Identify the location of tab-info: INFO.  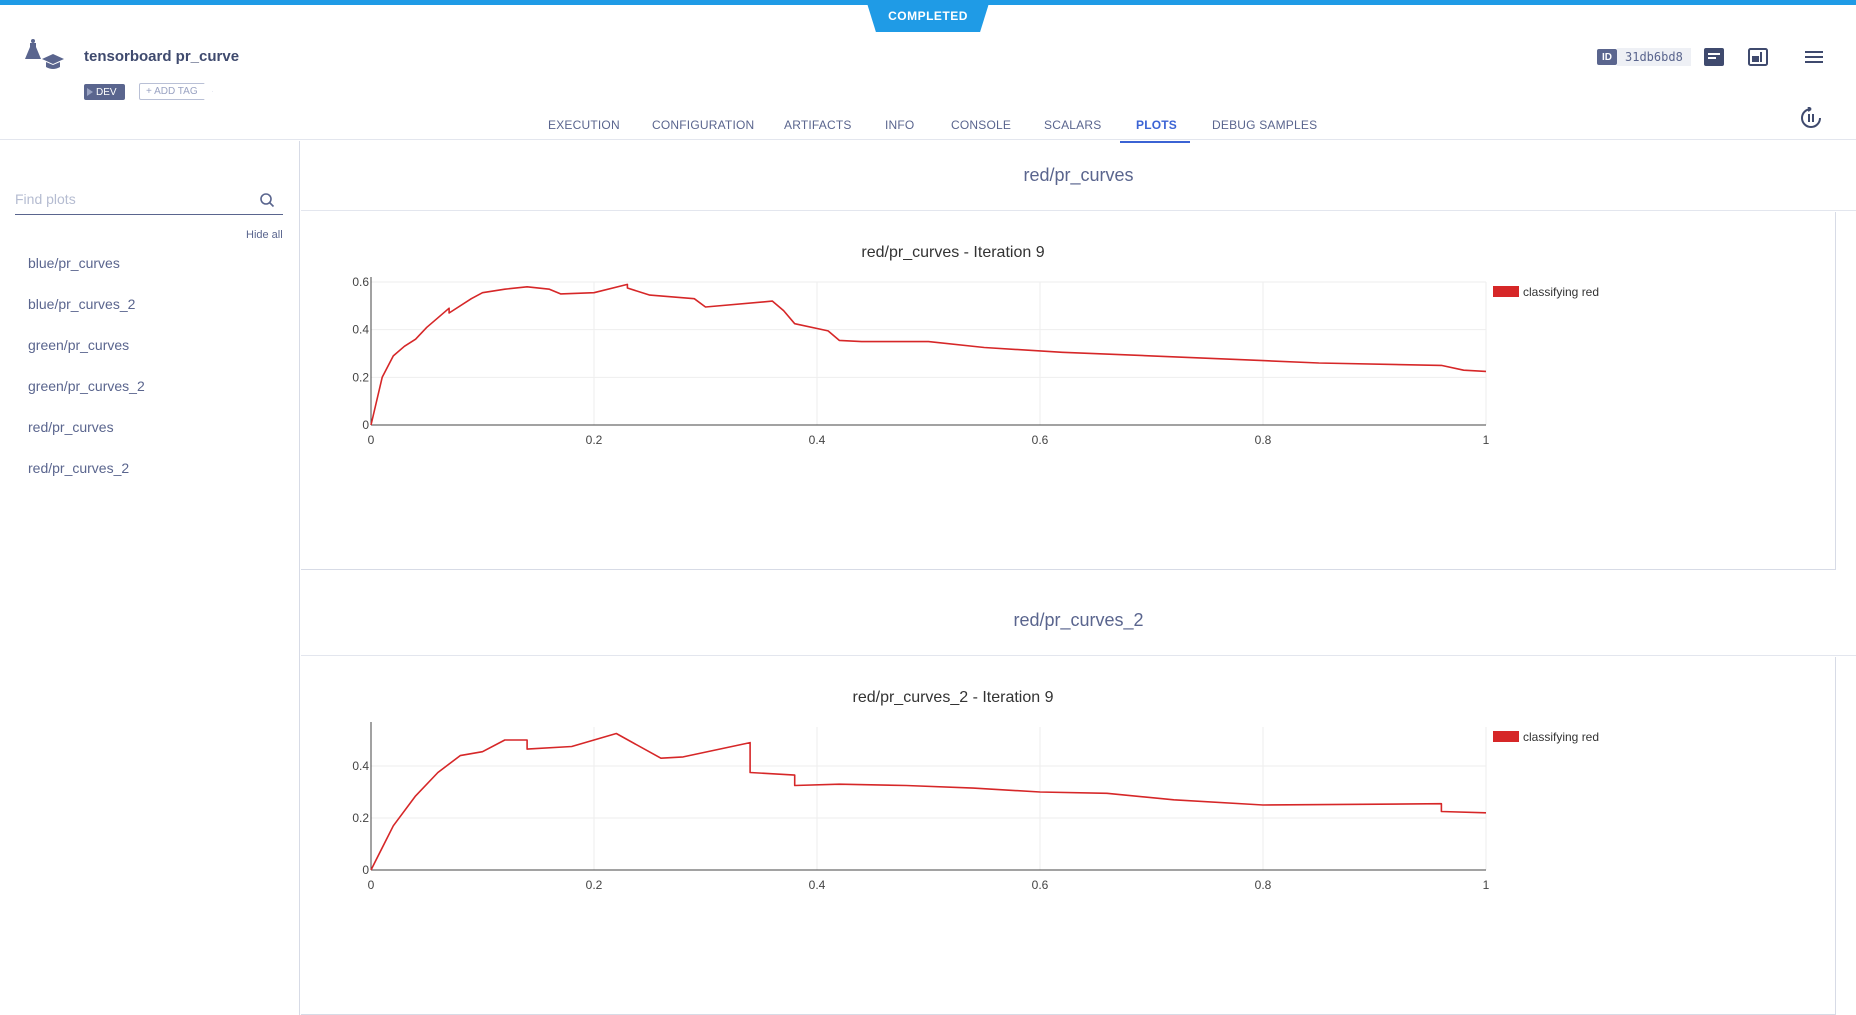
(900, 125).